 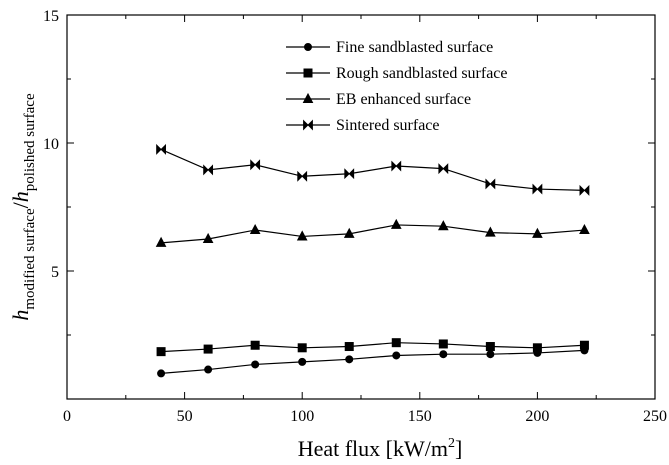 What do you see at coordinates (380, 448) in the screenshot?
I see `x-axis-title: Heat flux [kW/m2]` at bounding box center [380, 448].